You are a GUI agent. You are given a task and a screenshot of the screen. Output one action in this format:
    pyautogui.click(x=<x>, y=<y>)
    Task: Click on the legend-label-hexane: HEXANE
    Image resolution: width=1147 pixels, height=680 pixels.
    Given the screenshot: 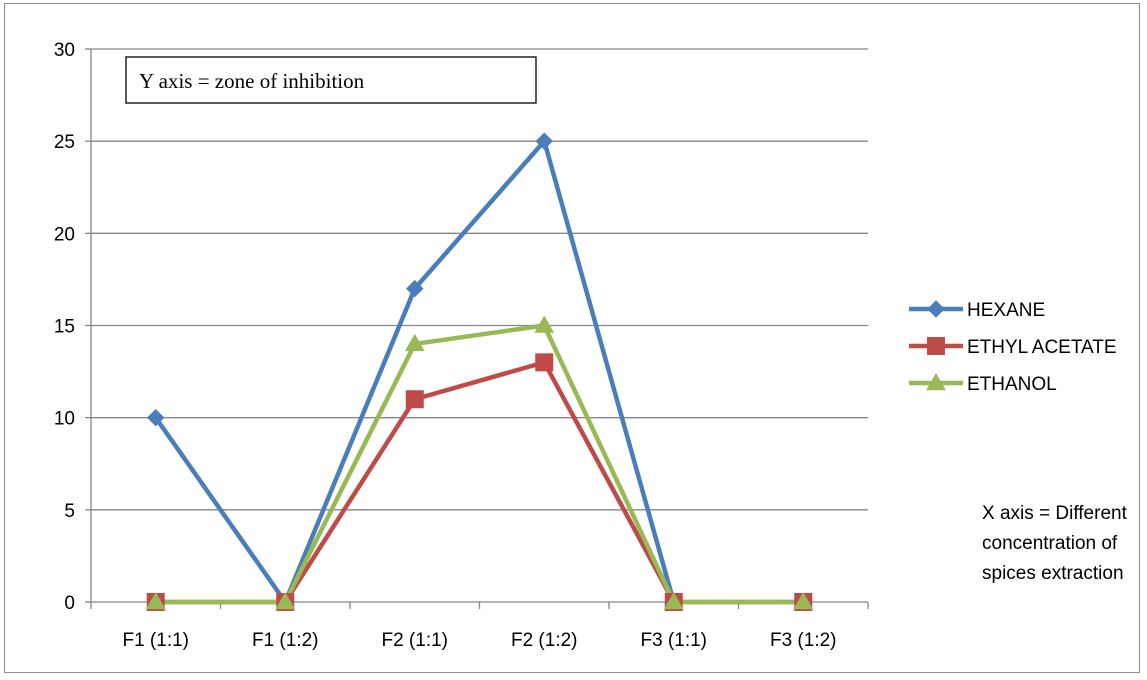 What is the action you would take?
    pyautogui.click(x=1006, y=310)
    